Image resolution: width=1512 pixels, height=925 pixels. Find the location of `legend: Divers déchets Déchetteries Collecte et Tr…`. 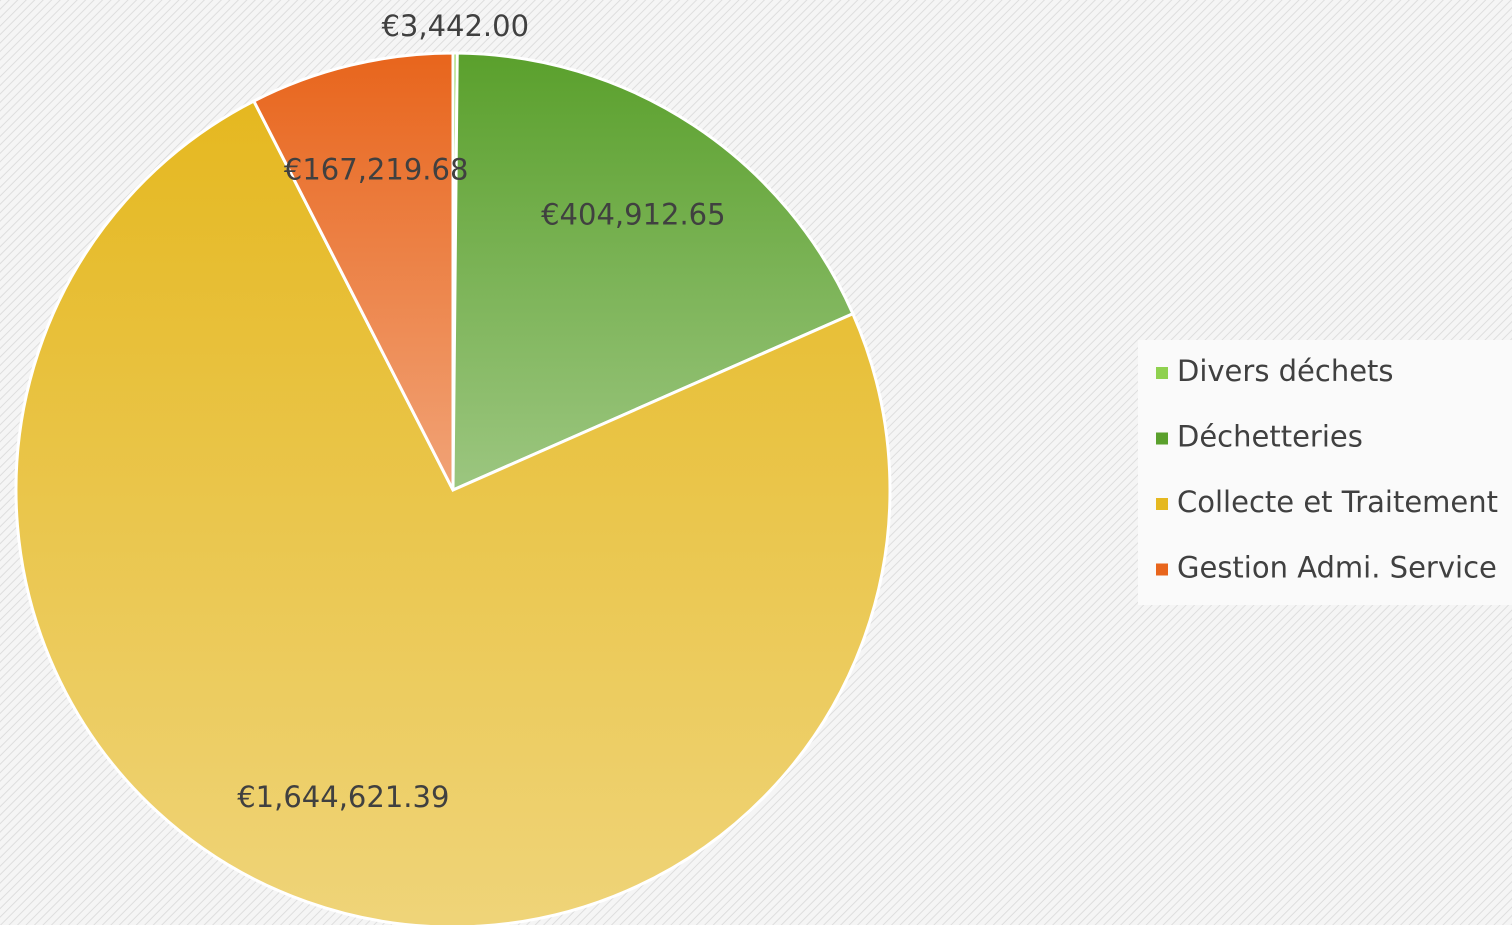

legend: Divers déchets Déchetteries Collecte et Tr… is located at coordinates (1327, 469).